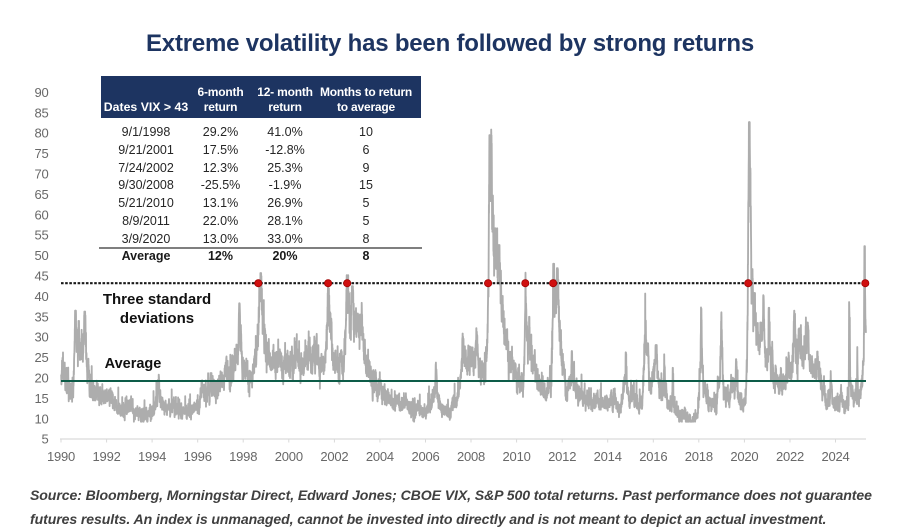  Describe the element at coordinates (107, 456) in the screenshot. I see `svg-text: 1992` at that location.